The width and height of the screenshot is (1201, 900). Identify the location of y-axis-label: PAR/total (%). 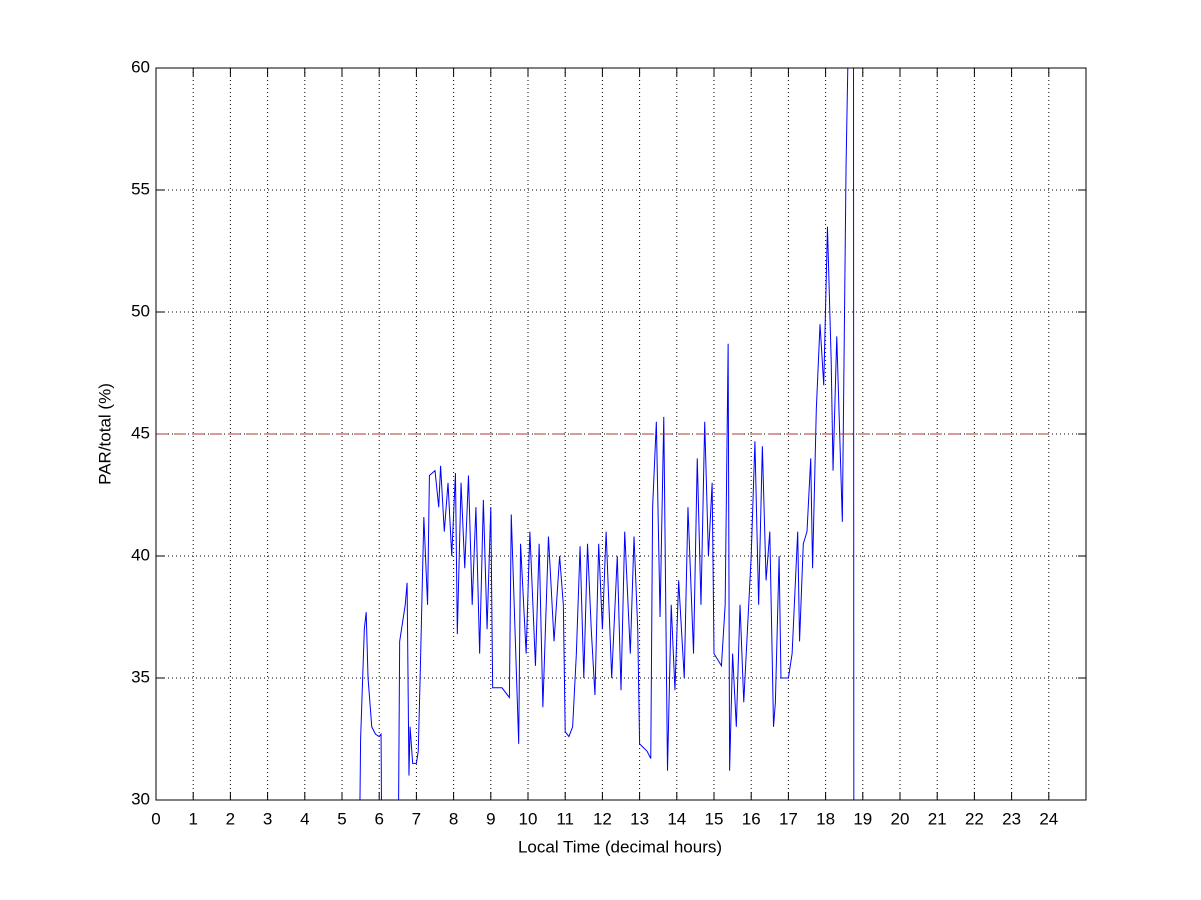
(104, 434).